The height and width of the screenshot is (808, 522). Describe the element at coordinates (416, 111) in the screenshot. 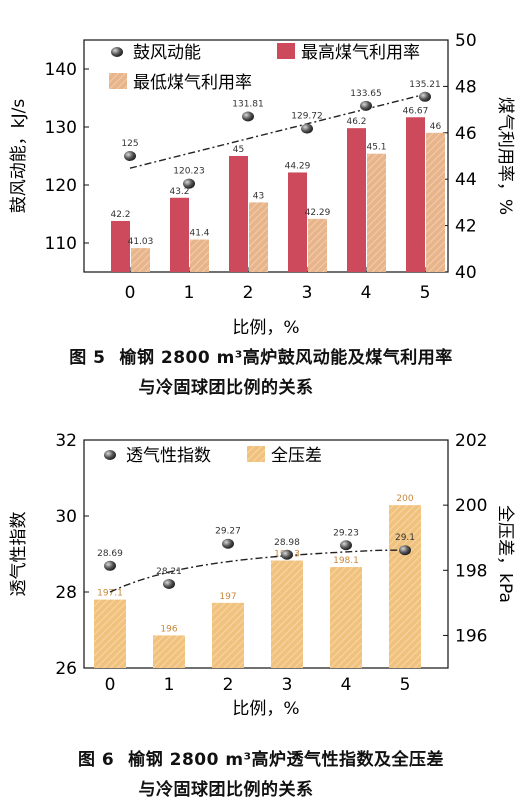

I see `bar-label: 46.67` at that location.